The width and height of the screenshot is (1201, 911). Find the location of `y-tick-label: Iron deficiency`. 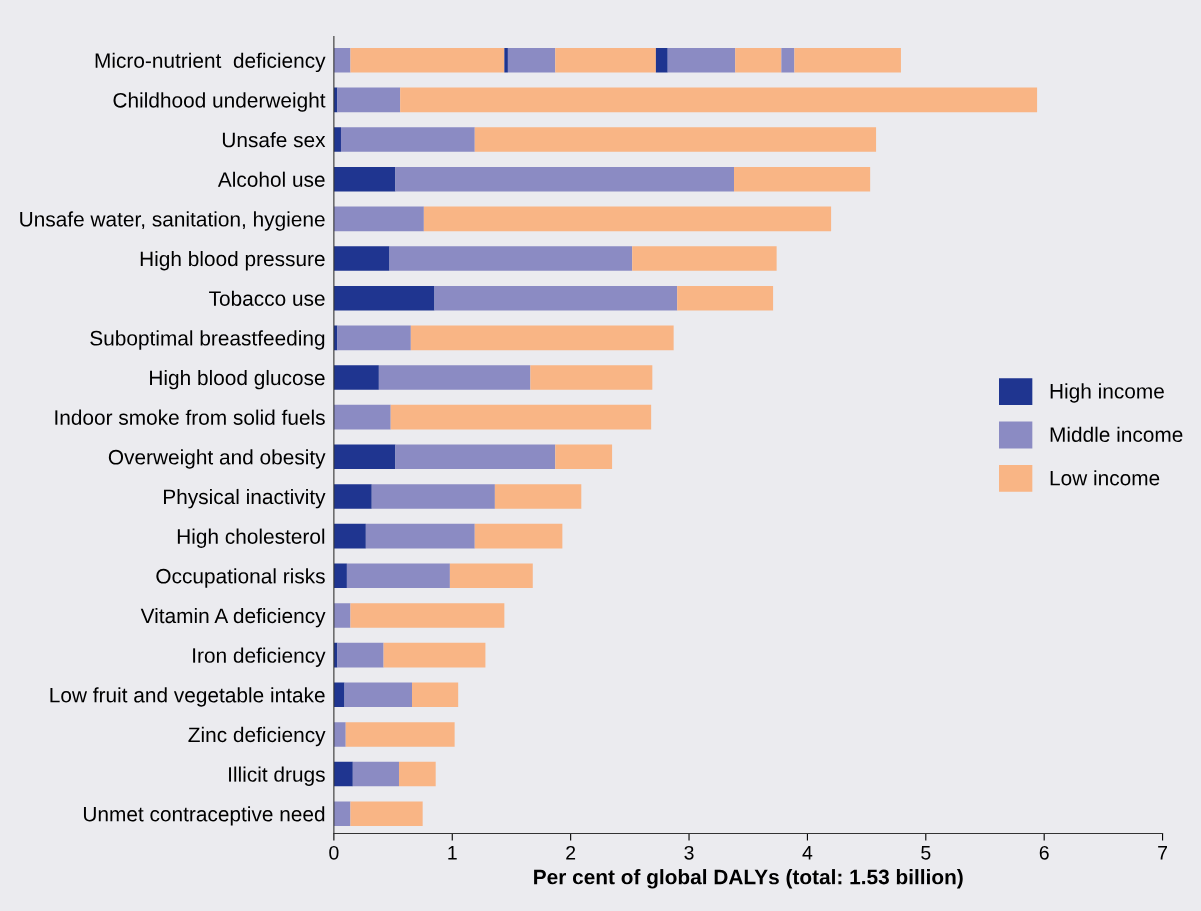

y-tick-label: Iron deficiency is located at coordinates (259, 657).